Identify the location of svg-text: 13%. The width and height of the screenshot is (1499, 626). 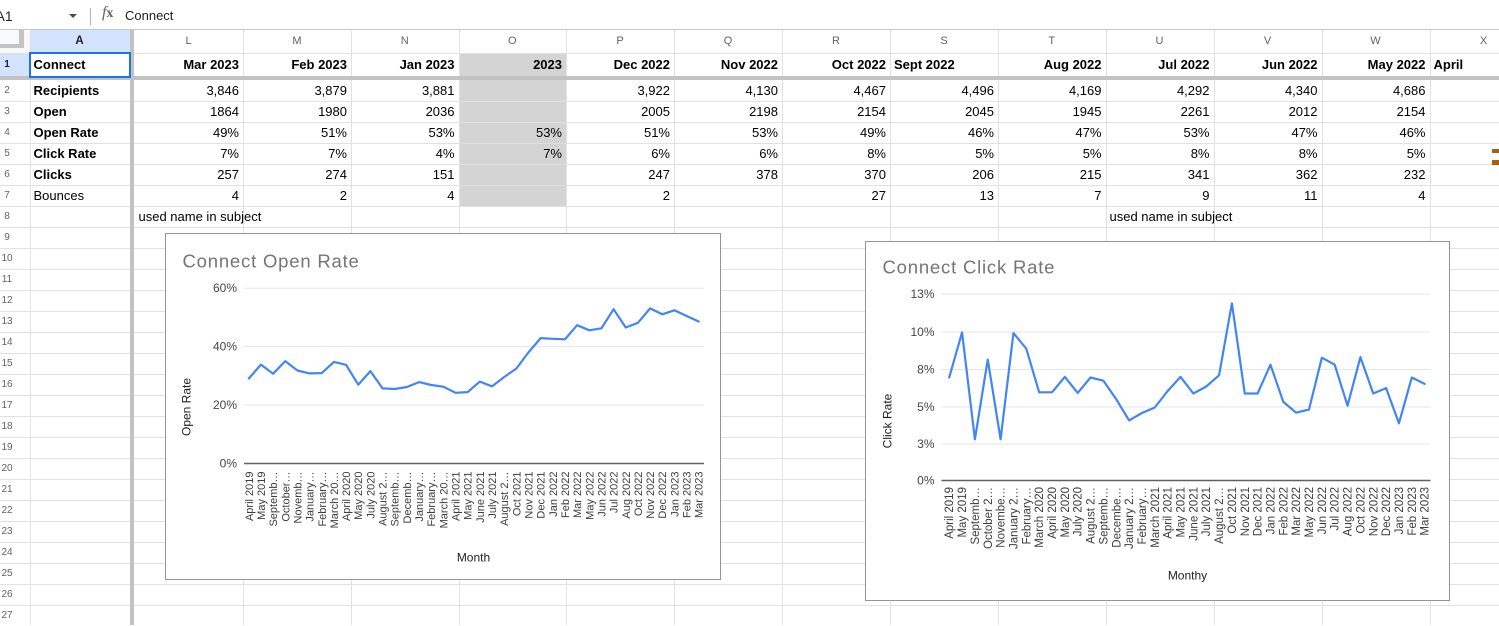
(922, 294).